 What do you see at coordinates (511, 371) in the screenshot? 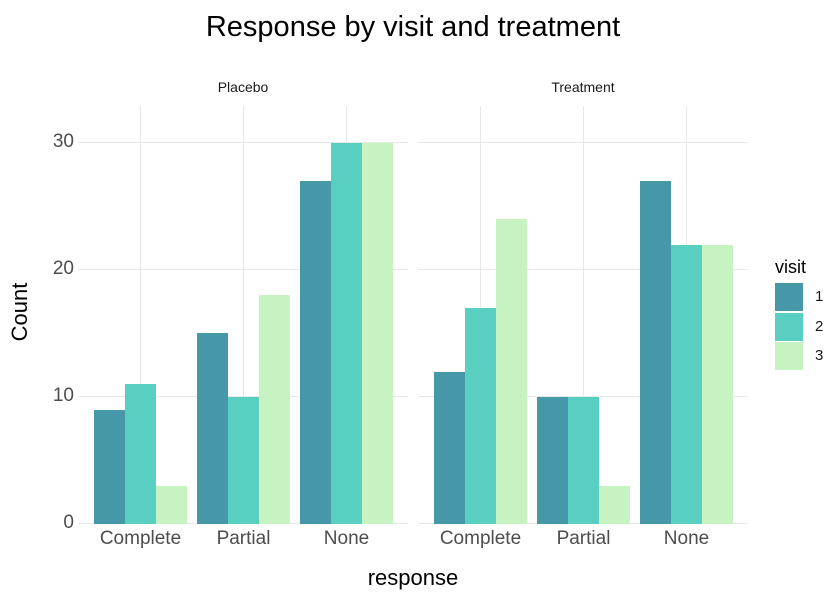
I see `bar-treatment-complete-visit3` at bounding box center [511, 371].